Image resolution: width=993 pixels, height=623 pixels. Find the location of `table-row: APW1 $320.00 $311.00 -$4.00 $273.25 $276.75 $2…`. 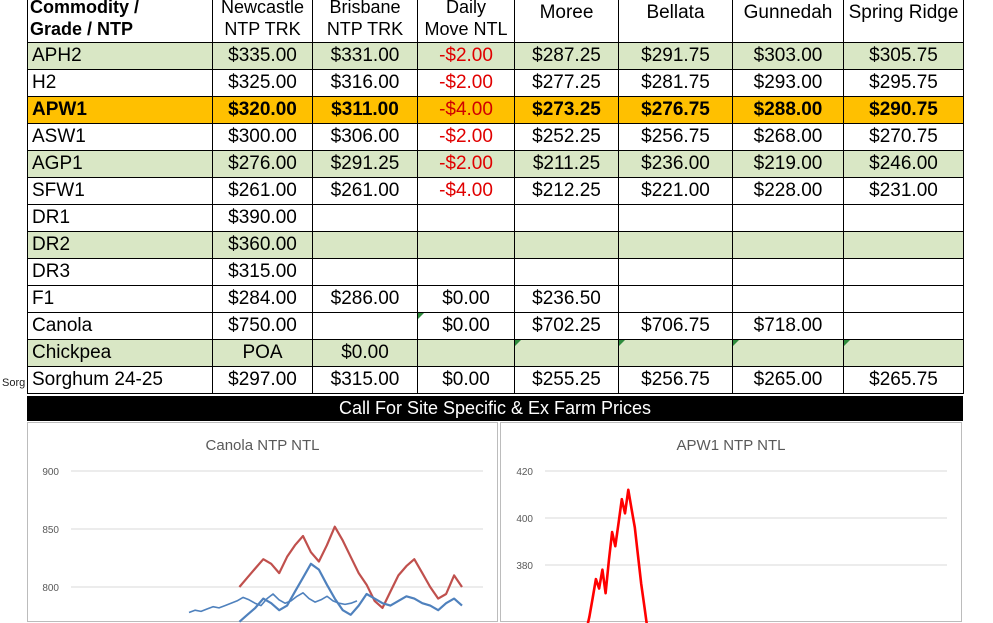

table-row: APW1 $320.00 $311.00 -$4.00 $273.25 $276.75 $2… is located at coordinates (495, 110).